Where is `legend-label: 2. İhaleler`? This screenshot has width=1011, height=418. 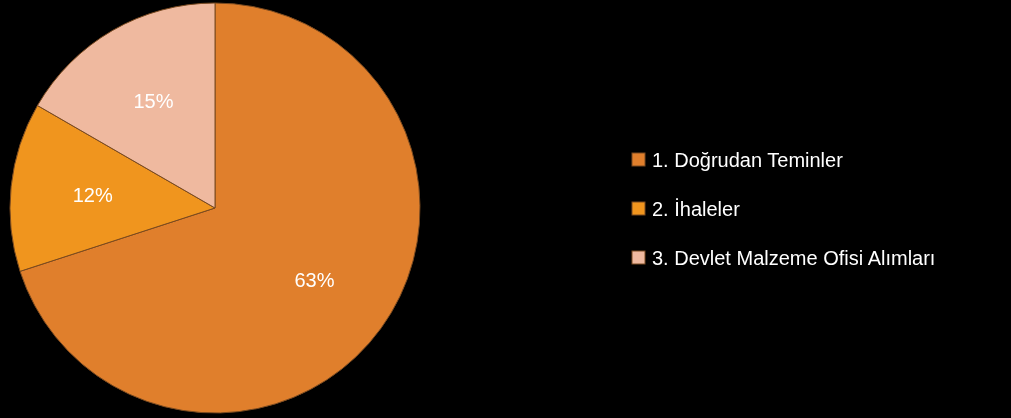 legend-label: 2. İhaleler is located at coordinates (696, 209).